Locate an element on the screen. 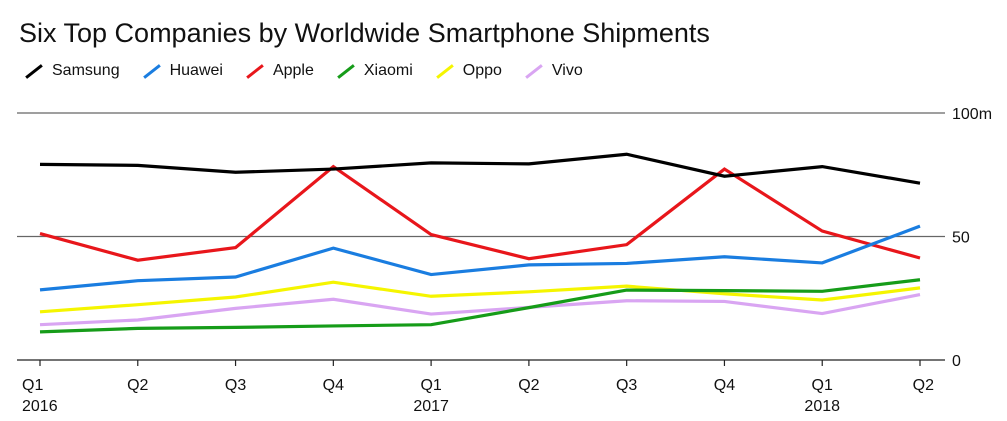  legend-label: Samsung is located at coordinates (86, 70).